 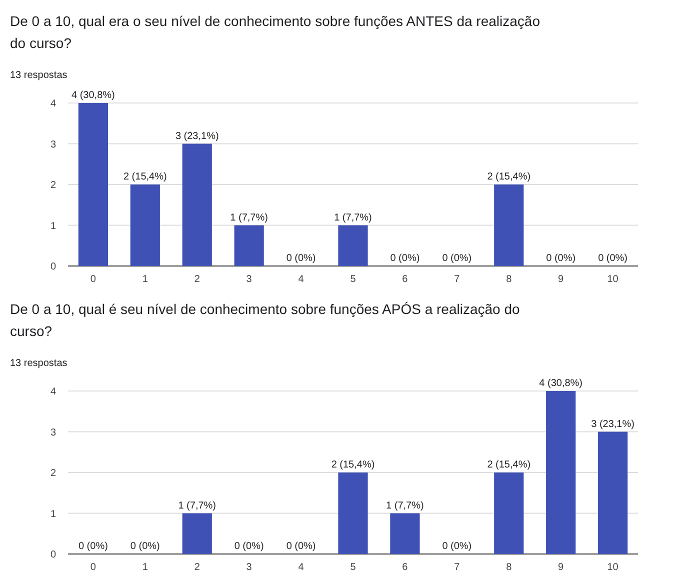 What do you see at coordinates (275, 32) in the screenshot?
I see `chart-title: De 0 a 10, qual era o seu nível de conhecimento sobre funções ANTES da realização do curso?` at bounding box center [275, 32].